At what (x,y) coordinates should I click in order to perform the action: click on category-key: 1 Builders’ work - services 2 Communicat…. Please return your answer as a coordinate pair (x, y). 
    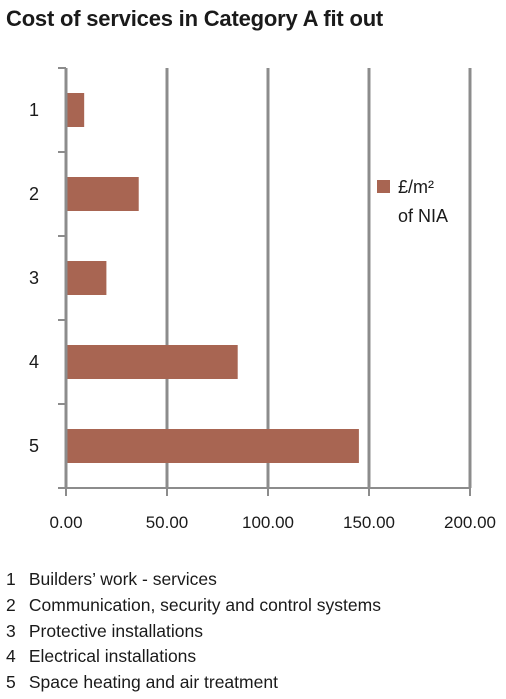
    Looking at the image, I should click on (193, 631).